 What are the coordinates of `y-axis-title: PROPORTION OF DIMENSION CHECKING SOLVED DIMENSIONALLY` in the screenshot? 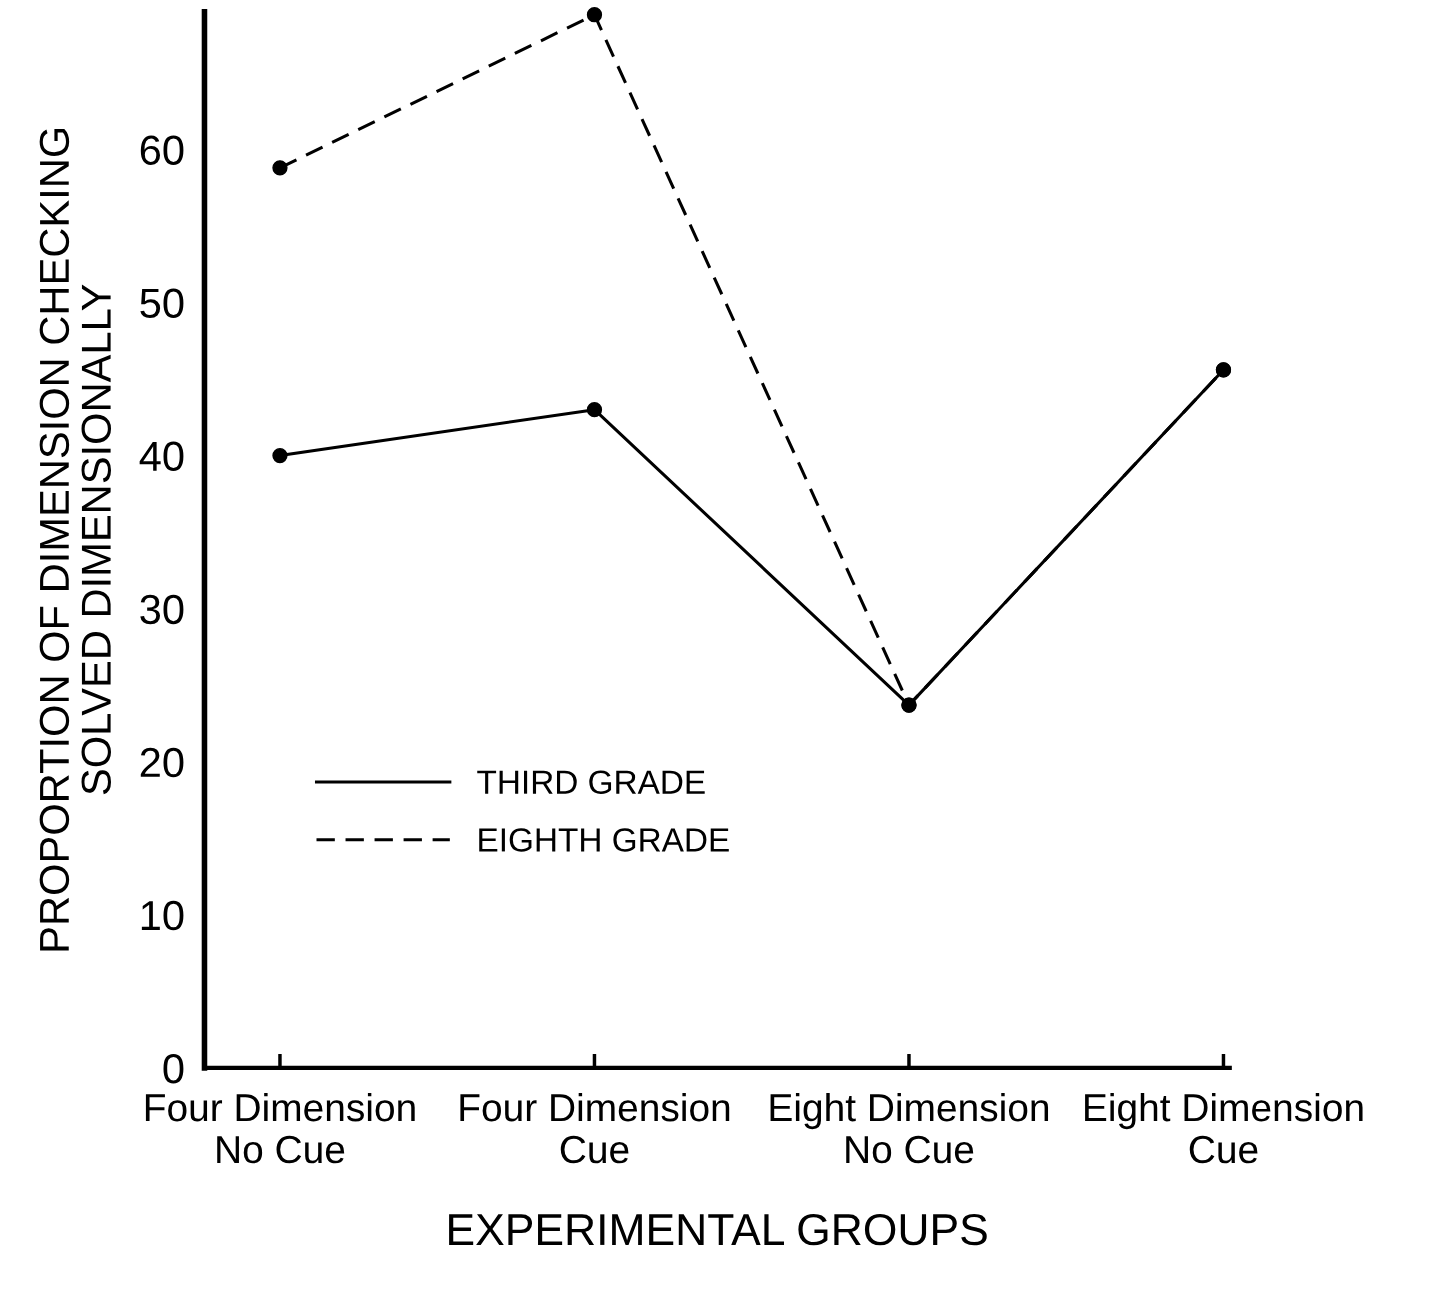 It's located at (75, 539).